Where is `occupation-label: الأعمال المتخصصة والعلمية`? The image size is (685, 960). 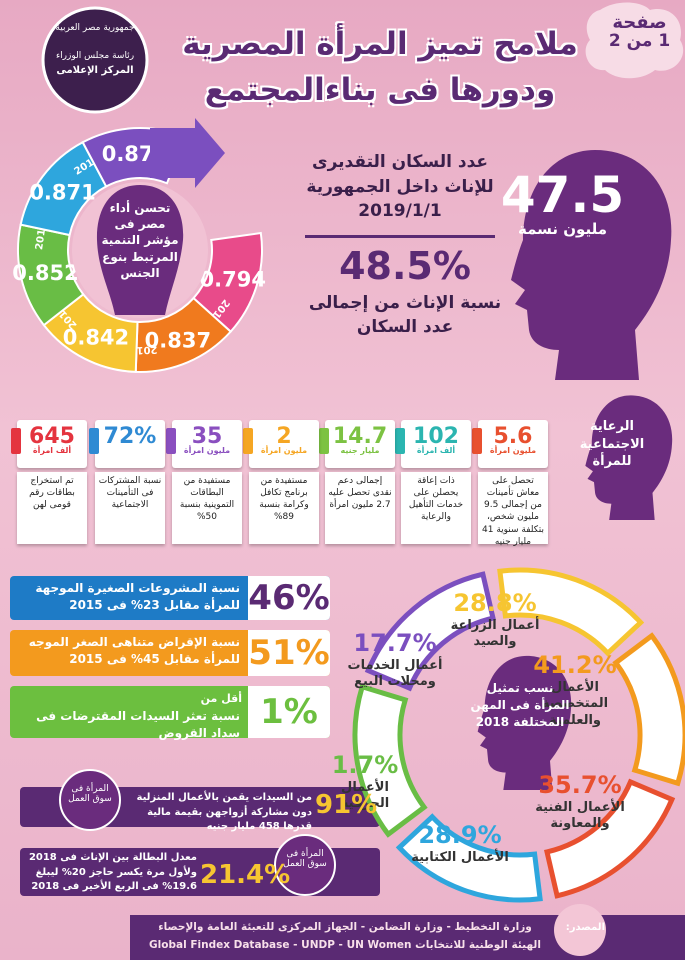 occupation-label: الأعمال المتخصصة والعلمية is located at coordinates (575, 704).